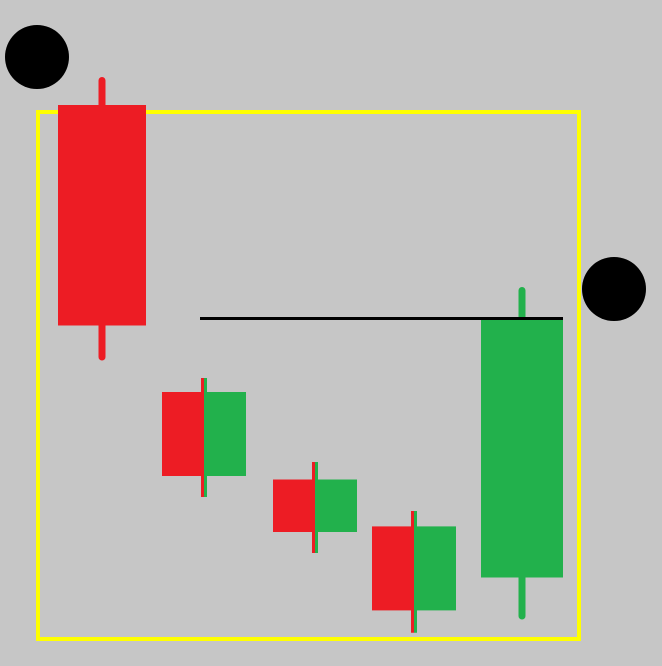 This screenshot has height=666, width=662. I want to click on candle-2-body-bearish-half, so click(183, 434).